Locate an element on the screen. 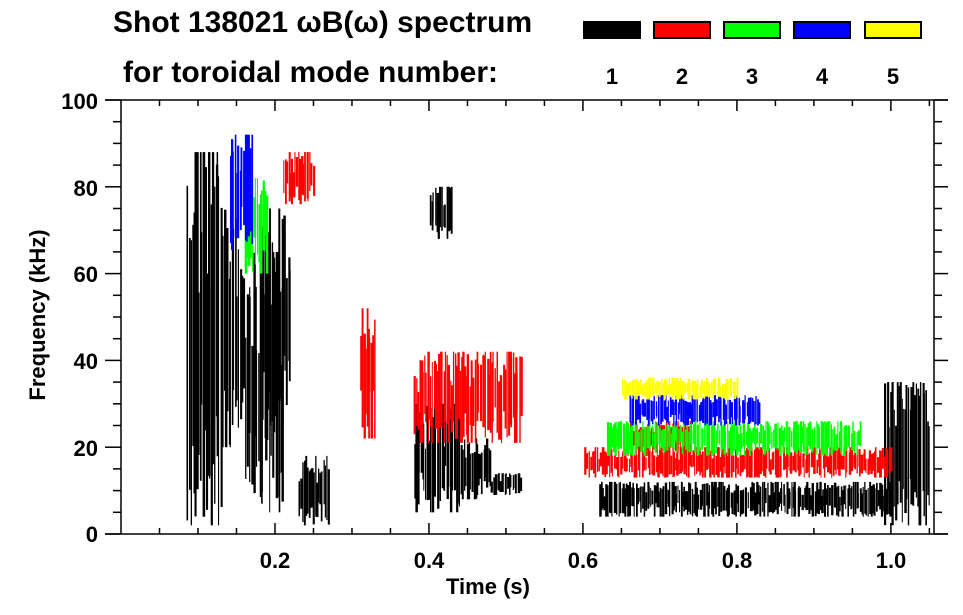  y-tick-label: 0 is located at coordinates (91, 534).